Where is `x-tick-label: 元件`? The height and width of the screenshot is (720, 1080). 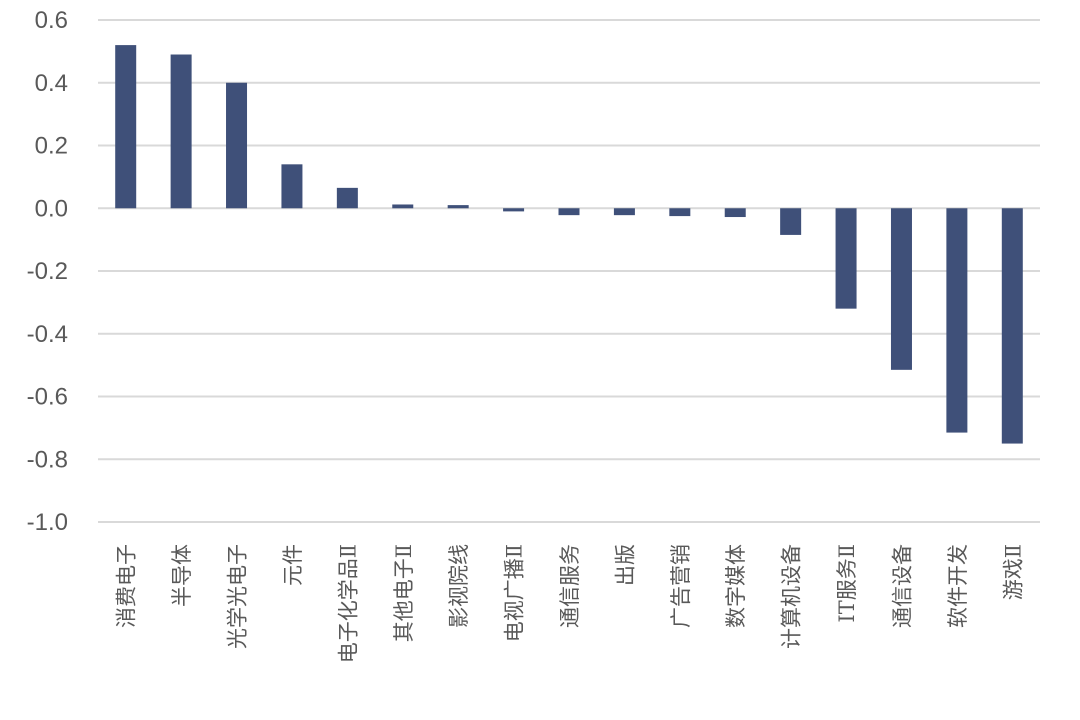 x-tick-label: 元件 is located at coordinates (293, 565).